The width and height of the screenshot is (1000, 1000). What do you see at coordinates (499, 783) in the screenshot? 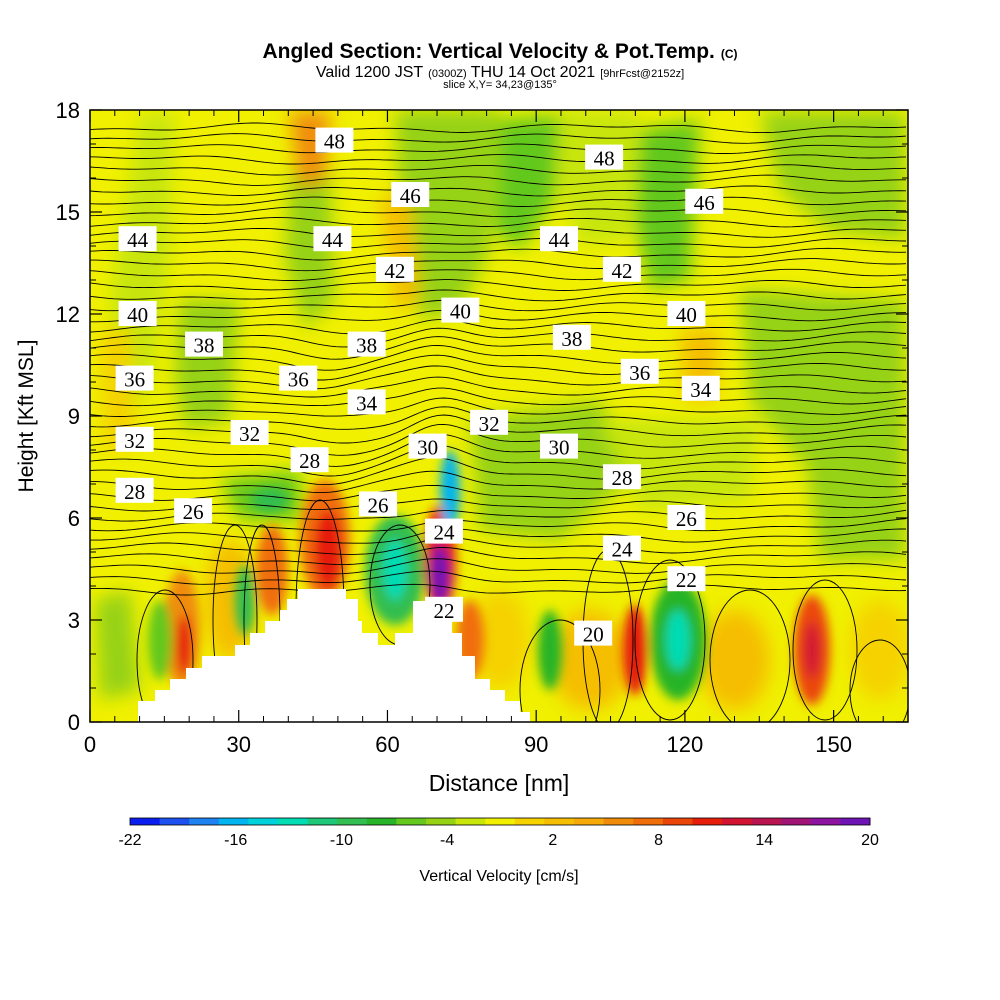
I see `x-axis-label: Distance [nm]` at bounding box center [499, 783].